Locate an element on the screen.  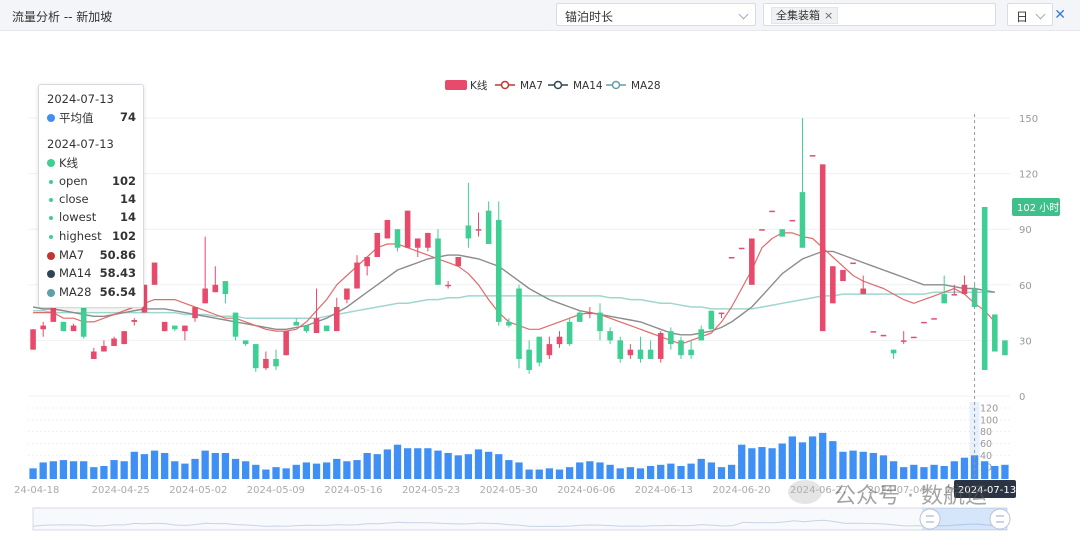
watermark-text: 公众号 · 数航运 is located at coordinates (910, 496).